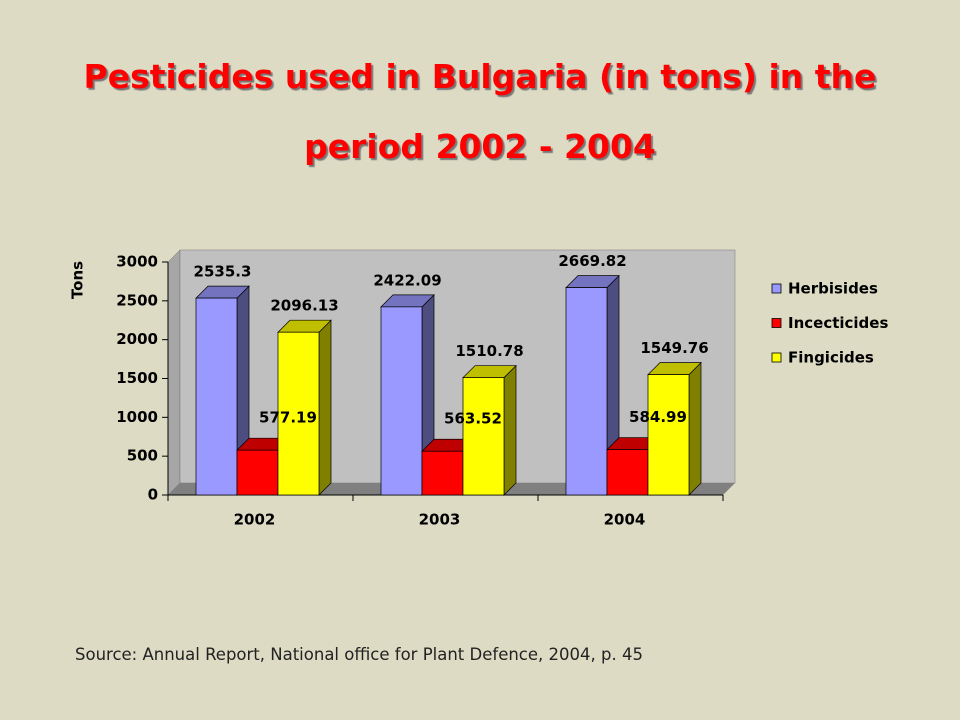  I want to click on data-label: 1510.78, so click(489, 351).